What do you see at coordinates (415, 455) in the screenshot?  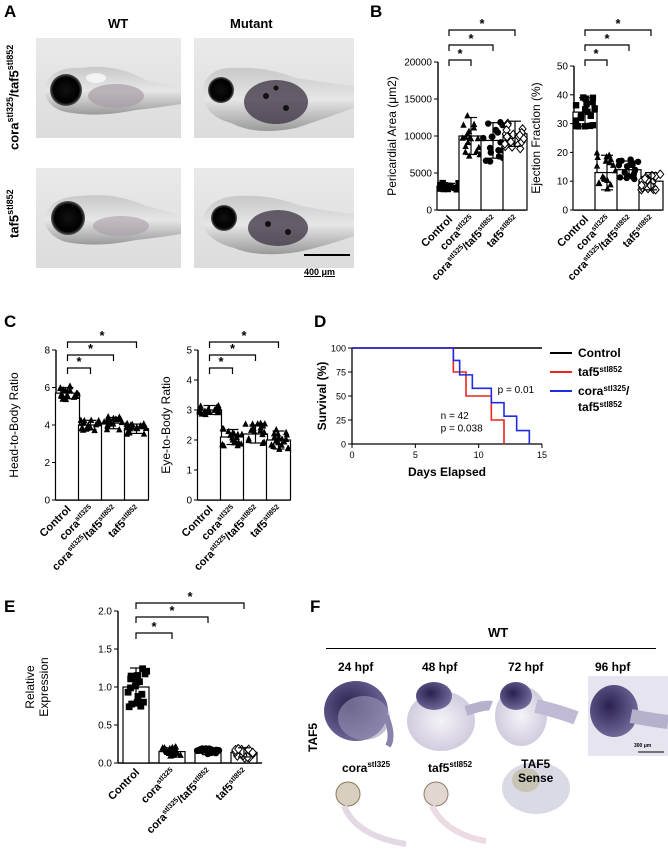 I see `x-tick-label: 5` at bounding box center [415, 455].